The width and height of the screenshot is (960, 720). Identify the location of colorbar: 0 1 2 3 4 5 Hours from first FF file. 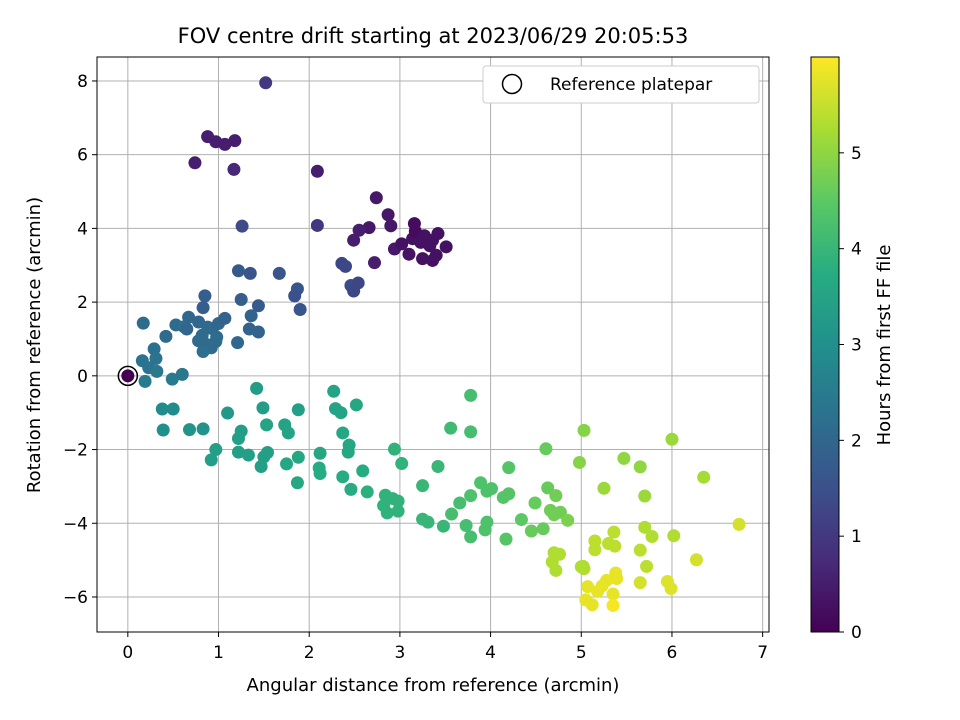
(852, 349).